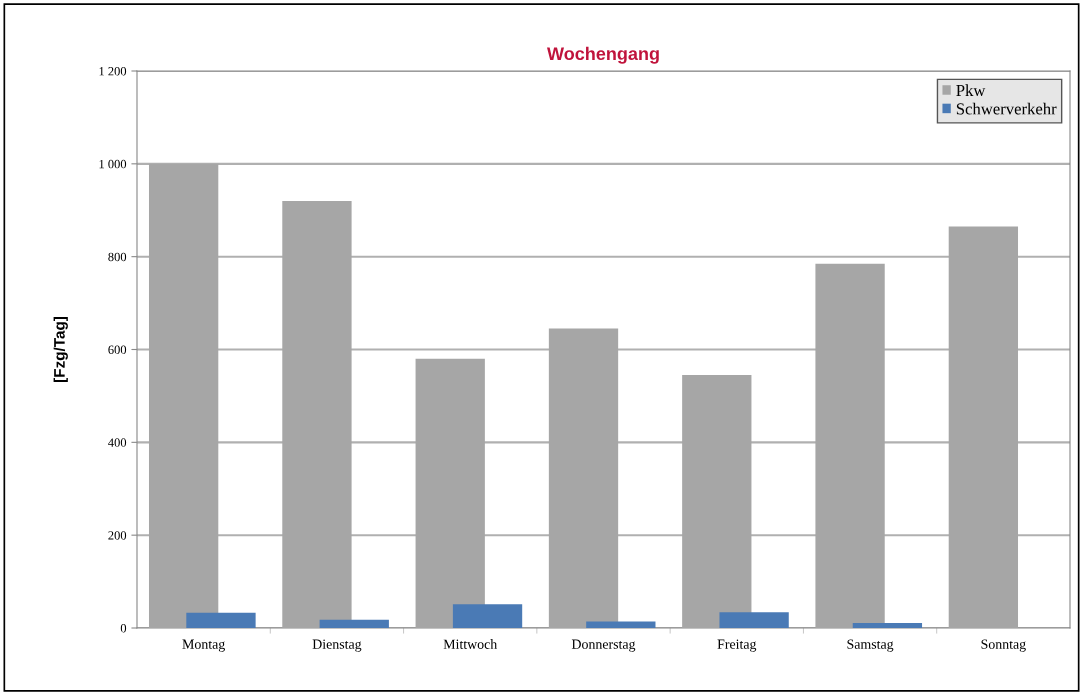 The width and height of the screenshot is (1083, 695). What do you see at coordinates (870, 645) in the screenshot?
I see `x-tick-label: Samstag` at bounding box center [870, 645].